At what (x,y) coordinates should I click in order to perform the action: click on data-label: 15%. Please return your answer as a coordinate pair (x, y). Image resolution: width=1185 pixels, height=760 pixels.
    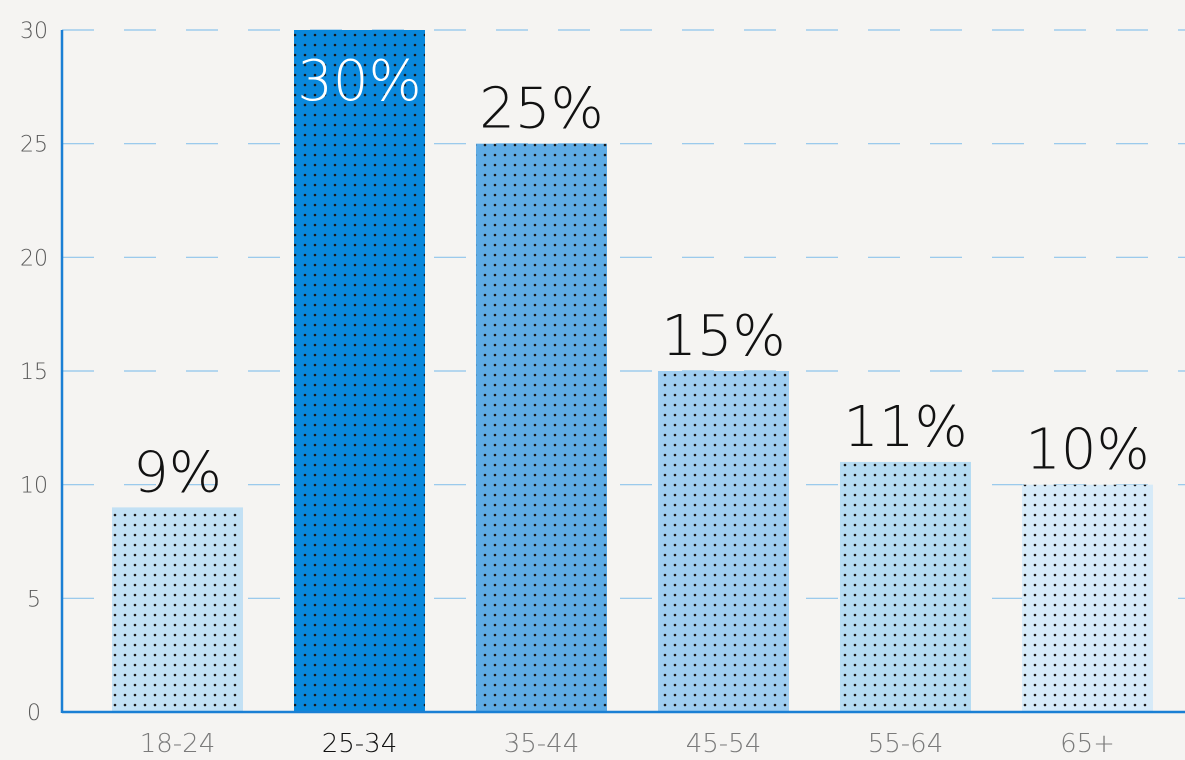
    Looking at the image, I should click on (723, 336).